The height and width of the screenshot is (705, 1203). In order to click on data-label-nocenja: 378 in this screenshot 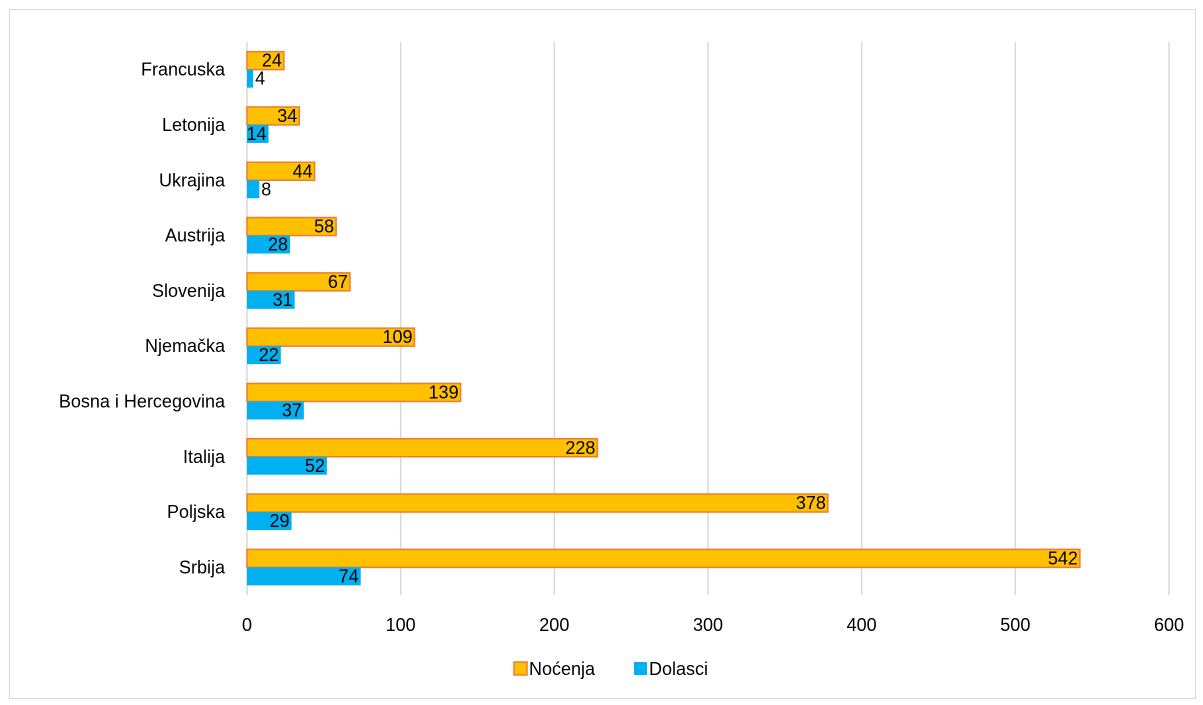, I will do `click(811, 503)`.